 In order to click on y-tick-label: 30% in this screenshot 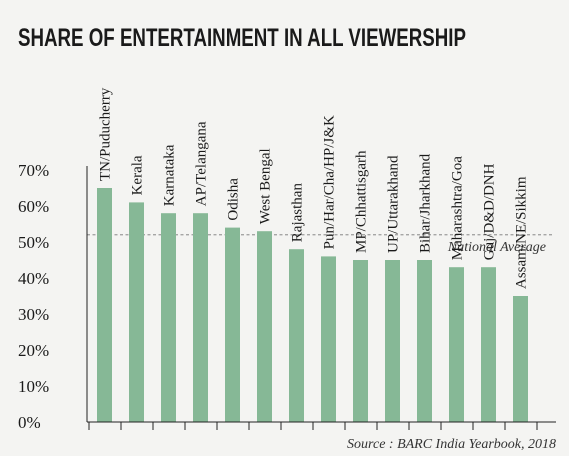, I will do `click(33, 314)`.